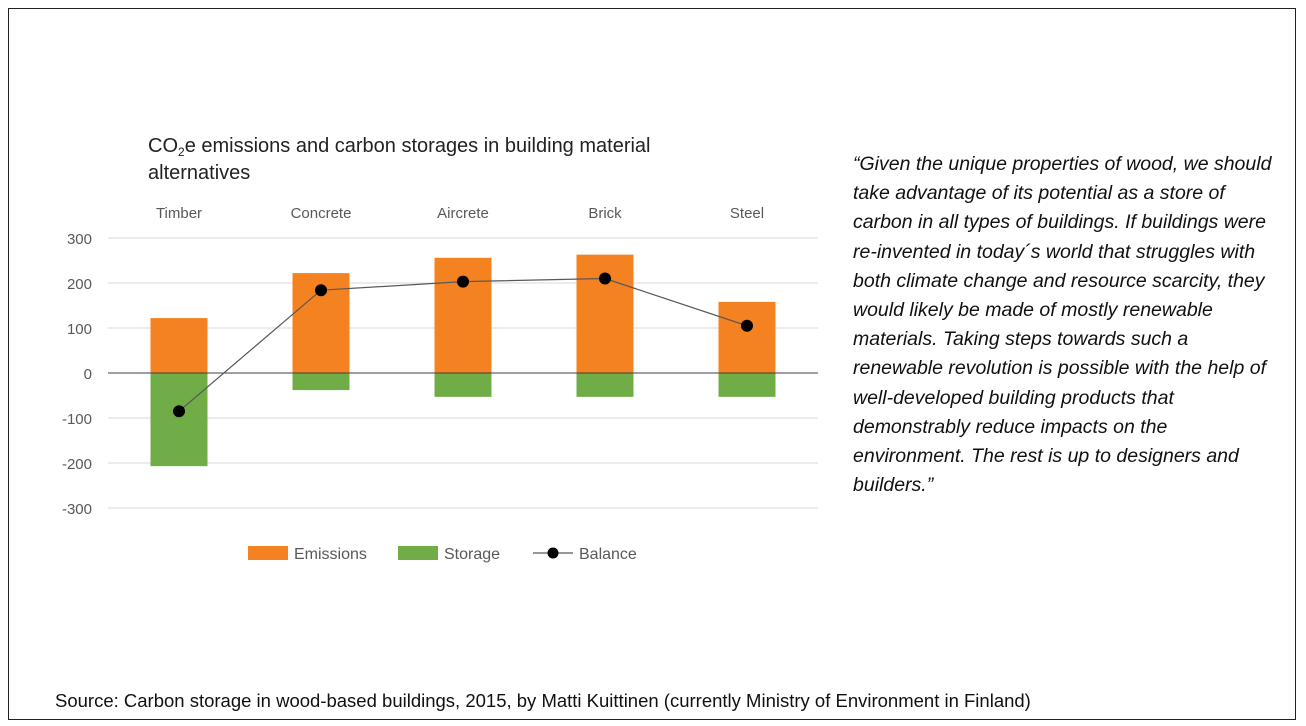 Image resolution: width=1306 pixels, height=726 pixels. Describe the element at coordinates (418, 553) in the screenshot. I see `legend-swatch-storage` at that location.